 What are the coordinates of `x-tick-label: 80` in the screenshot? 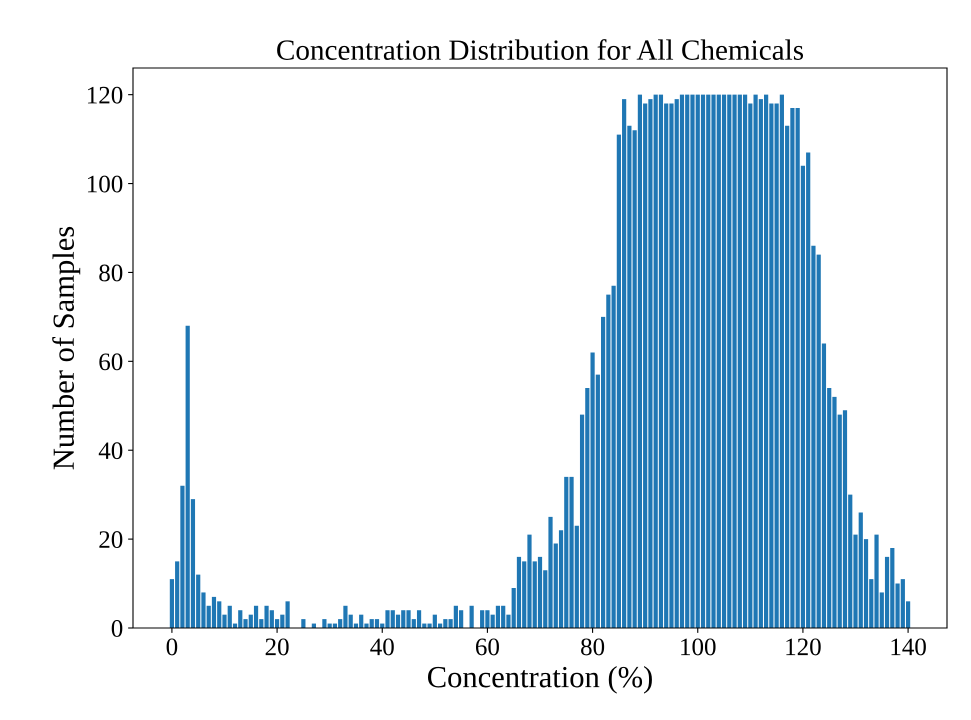 It's located at (592, 647).